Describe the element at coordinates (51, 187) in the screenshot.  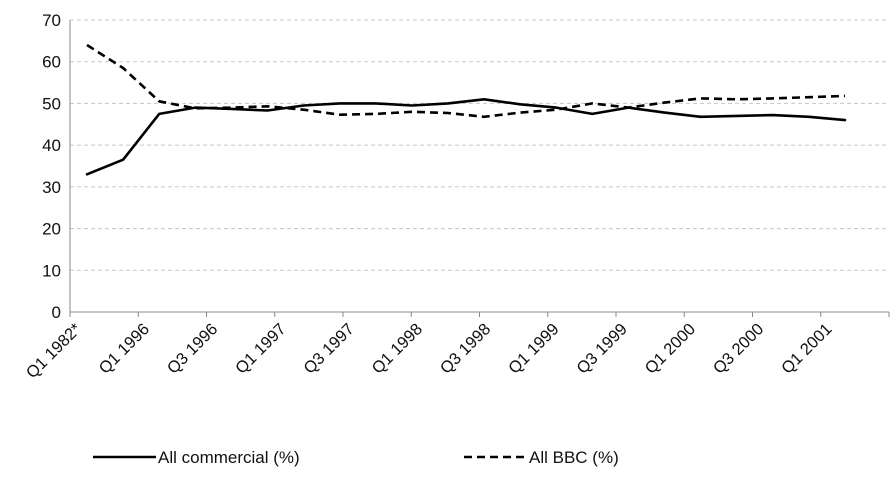
I see `y-tick-label: 30` at that location.